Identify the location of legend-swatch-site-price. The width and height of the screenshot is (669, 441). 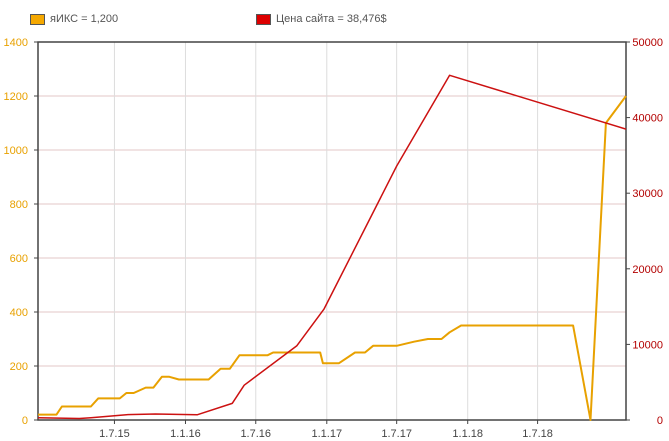
(263, 19).